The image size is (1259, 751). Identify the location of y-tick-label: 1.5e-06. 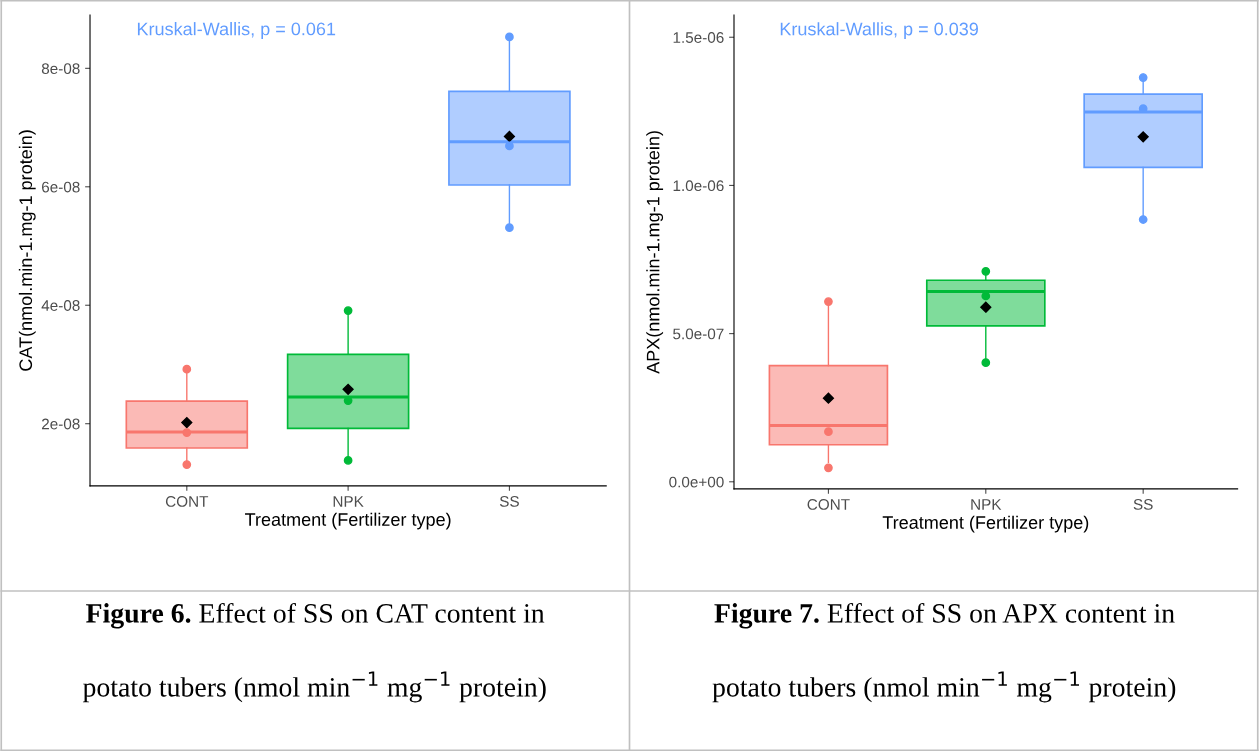
(698, 37).